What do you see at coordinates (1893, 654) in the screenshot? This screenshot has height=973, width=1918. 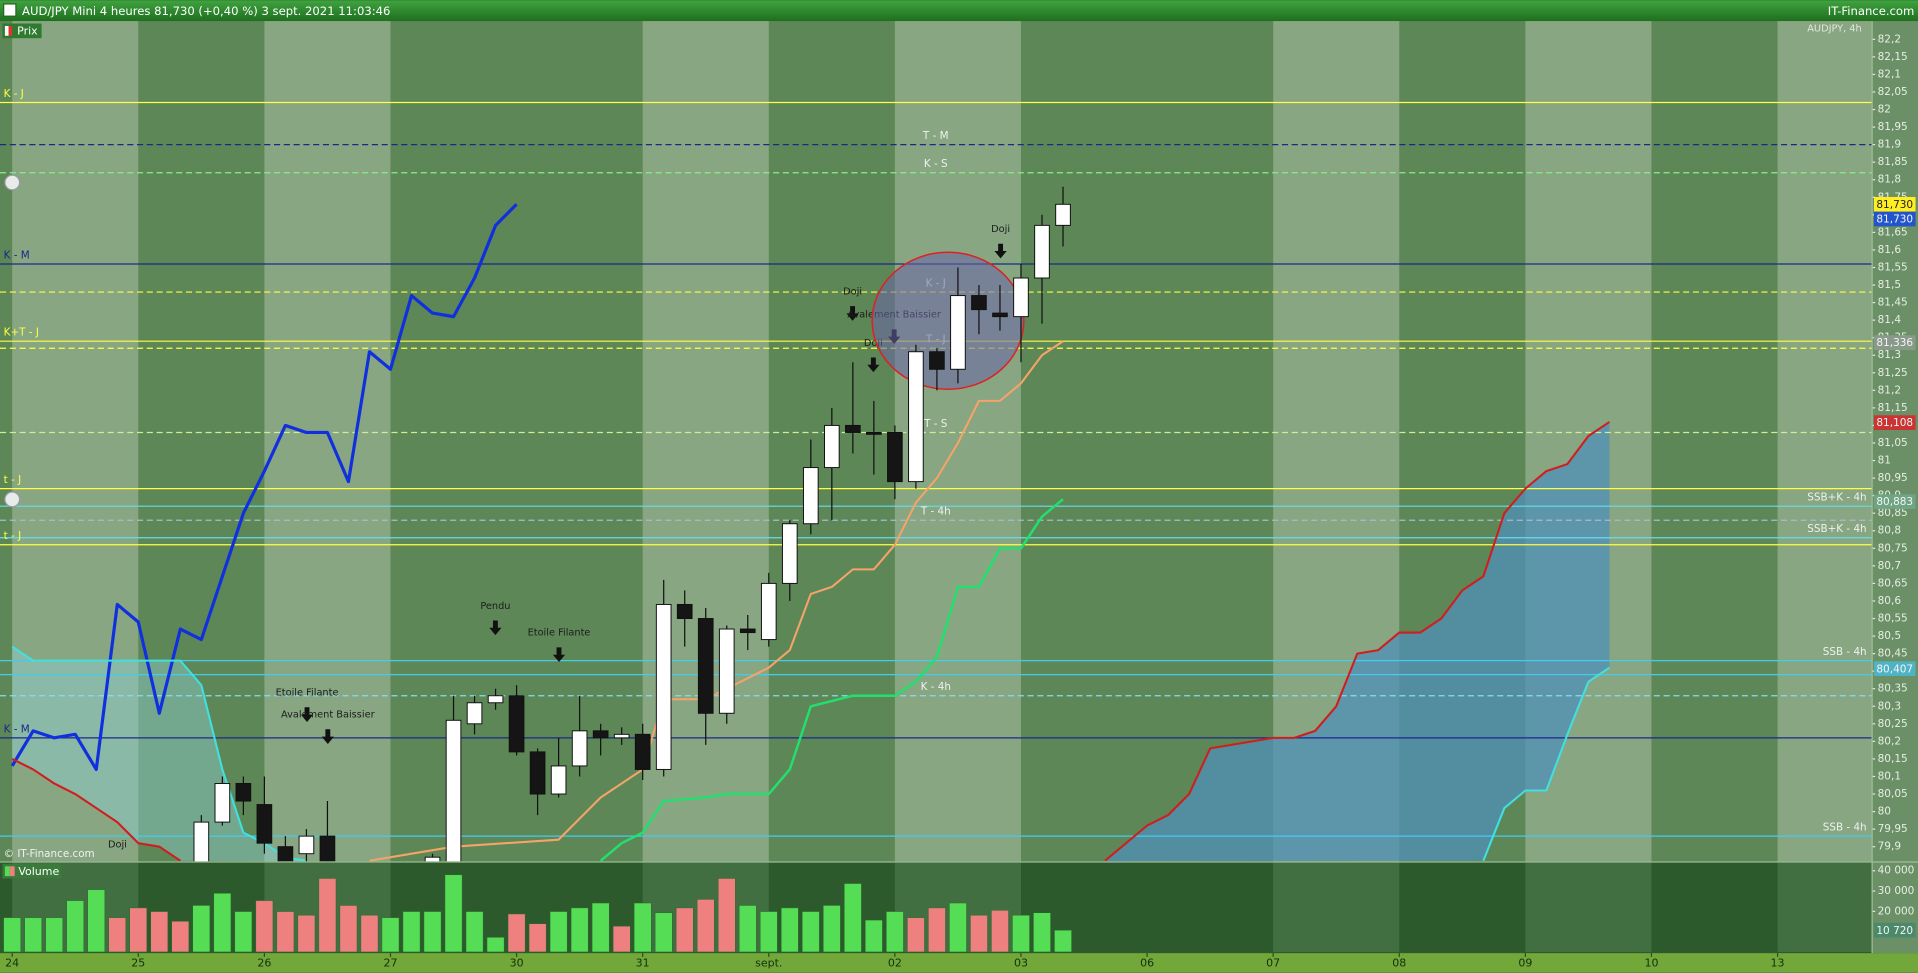 I see `y-tick-label: 80,45` at bounding box center [1893, 654].